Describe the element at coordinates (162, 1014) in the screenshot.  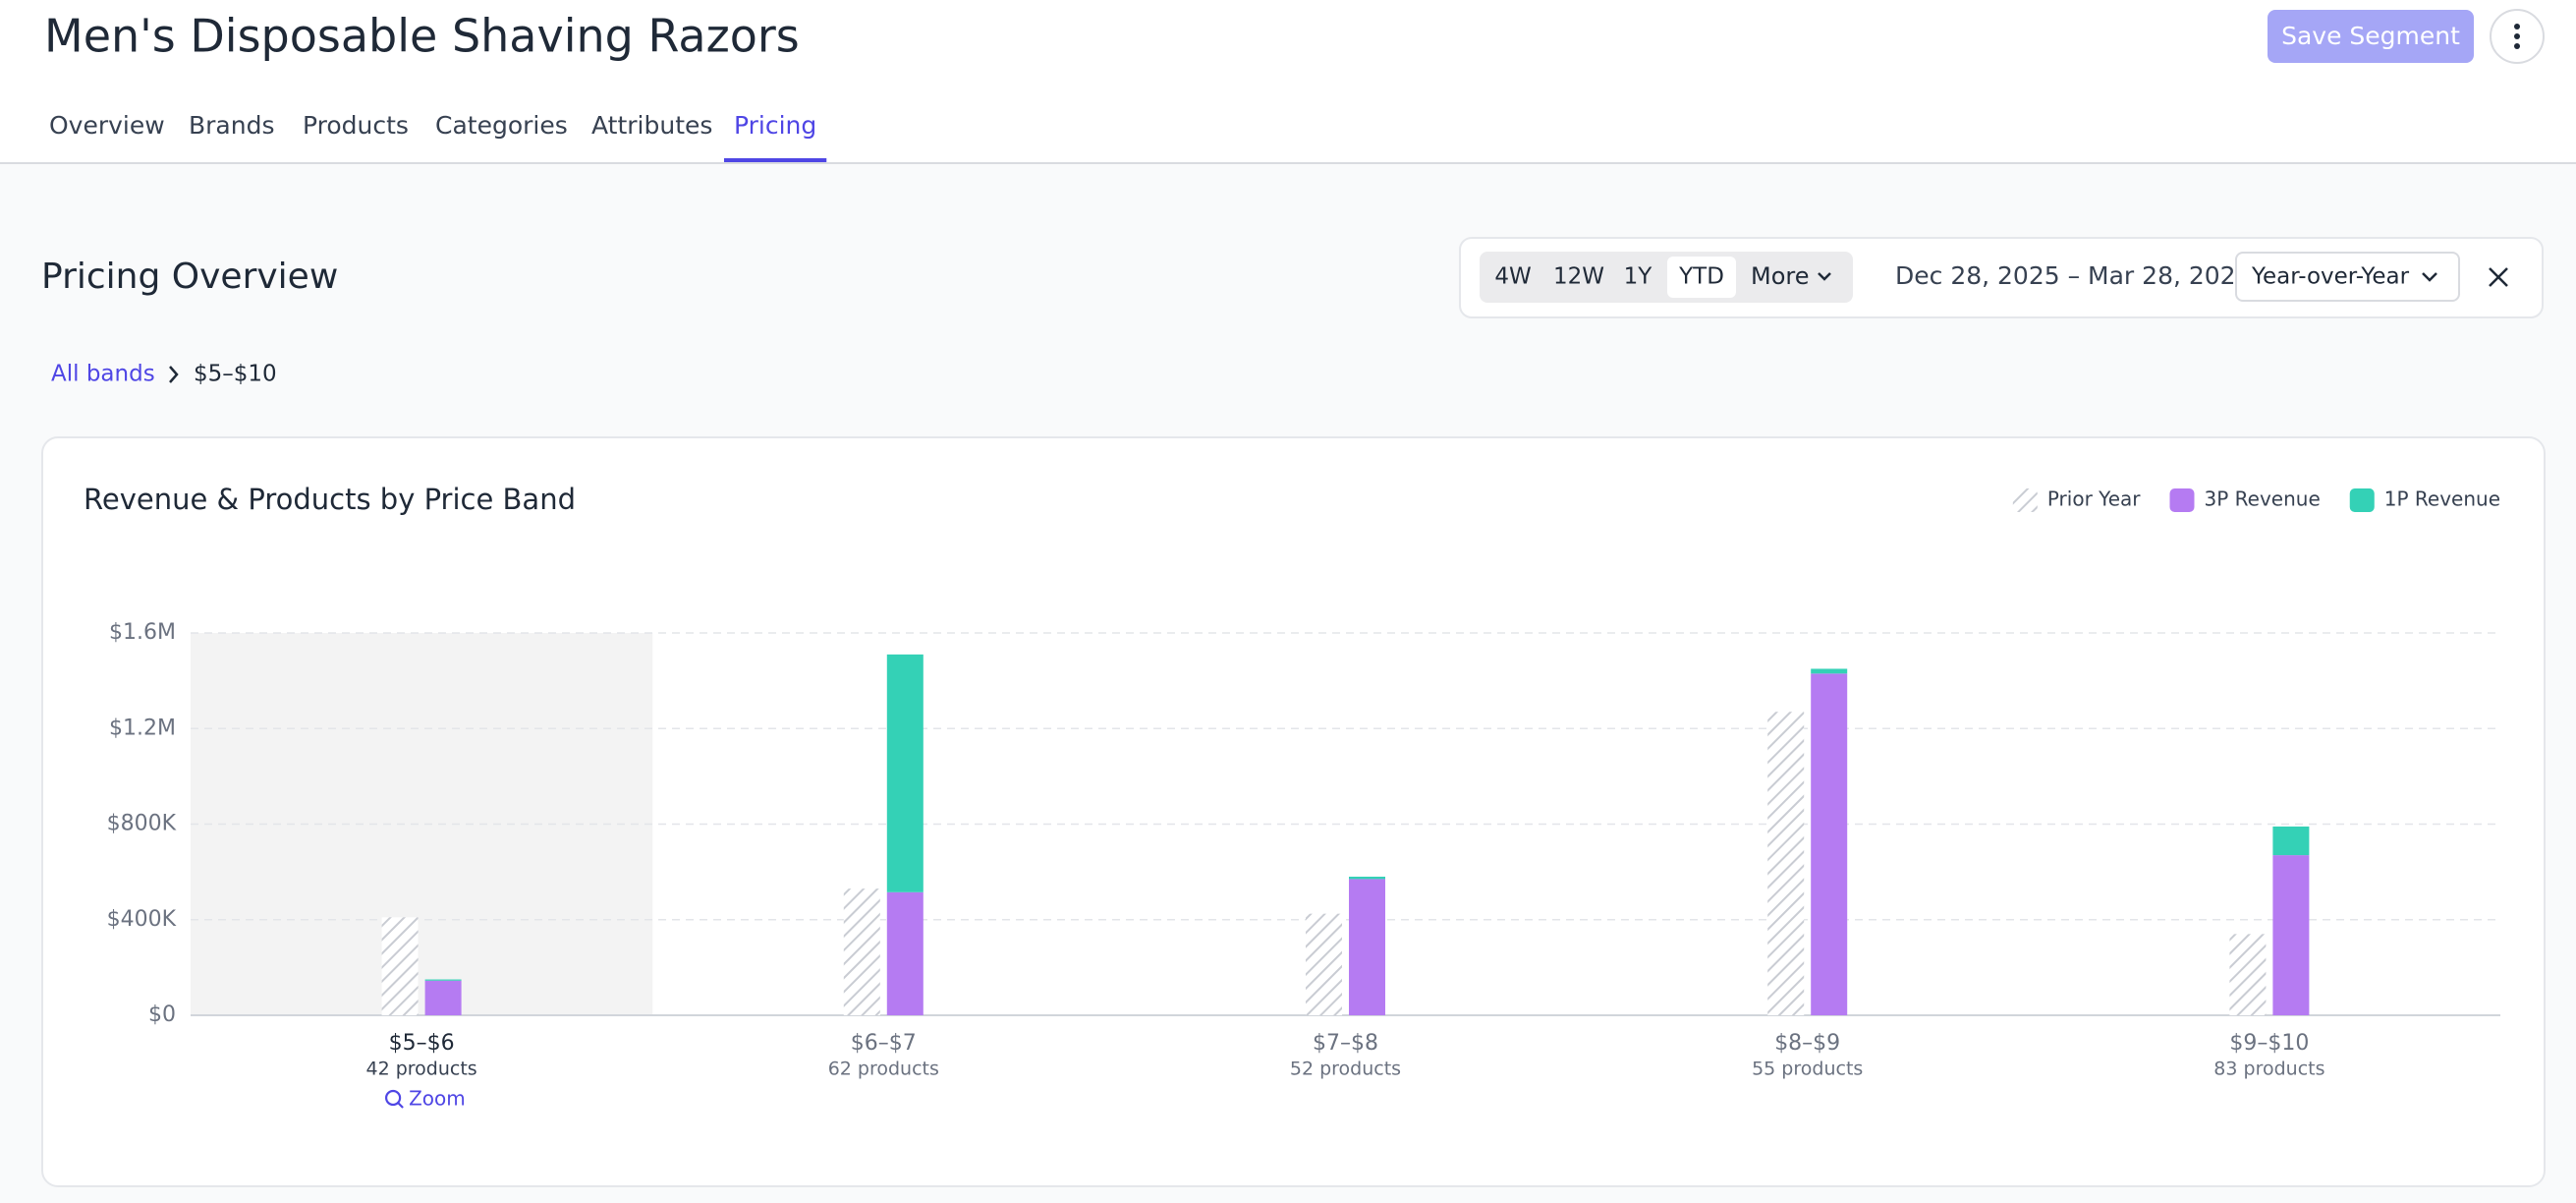
I see `y-tick-label: $0` at that location.